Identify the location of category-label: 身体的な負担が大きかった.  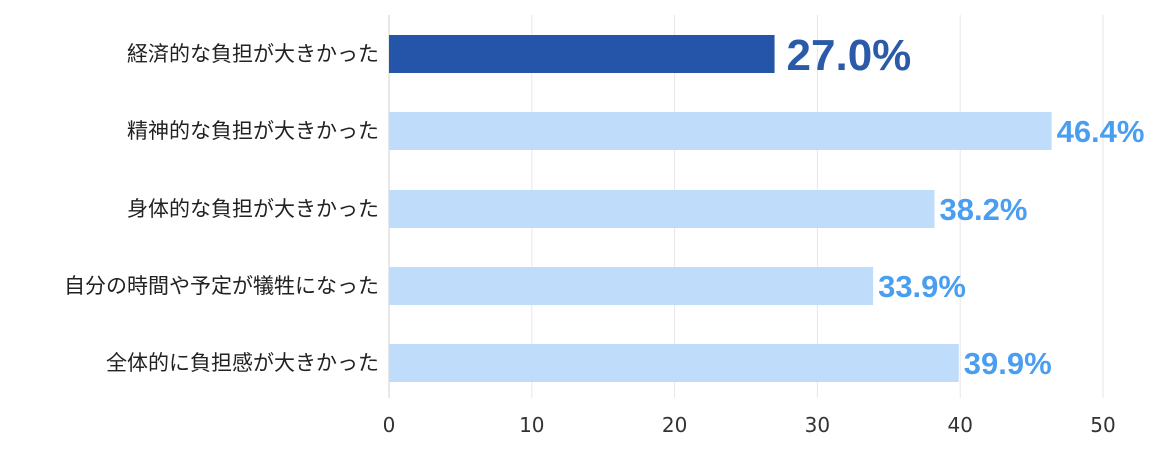
(253, 209).